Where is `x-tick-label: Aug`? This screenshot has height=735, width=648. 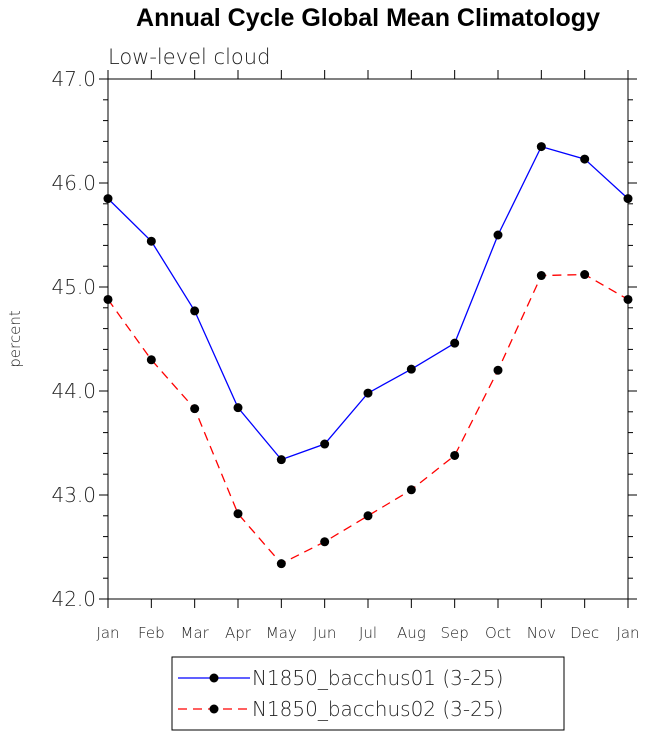 x-tick-label: Aug is located at coordinates (411, 633).